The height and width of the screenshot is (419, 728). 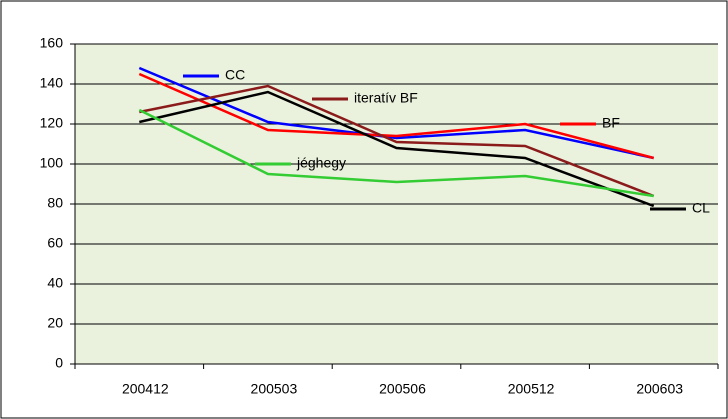 What do you see at coordinates (611, 123) in the screenshot?
I see `legend-label: BF` at bounding box center [611, 123].